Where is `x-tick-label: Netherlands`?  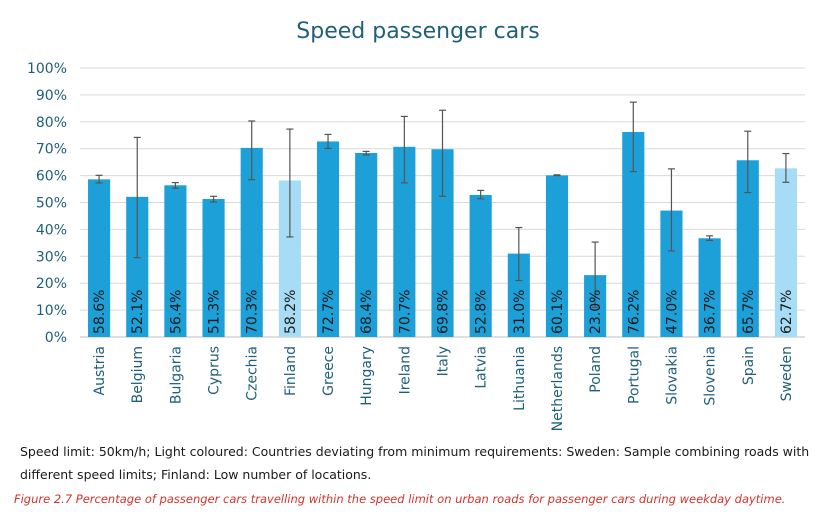 x-tick-label: Netherlands is located at coordinates (558, 388).